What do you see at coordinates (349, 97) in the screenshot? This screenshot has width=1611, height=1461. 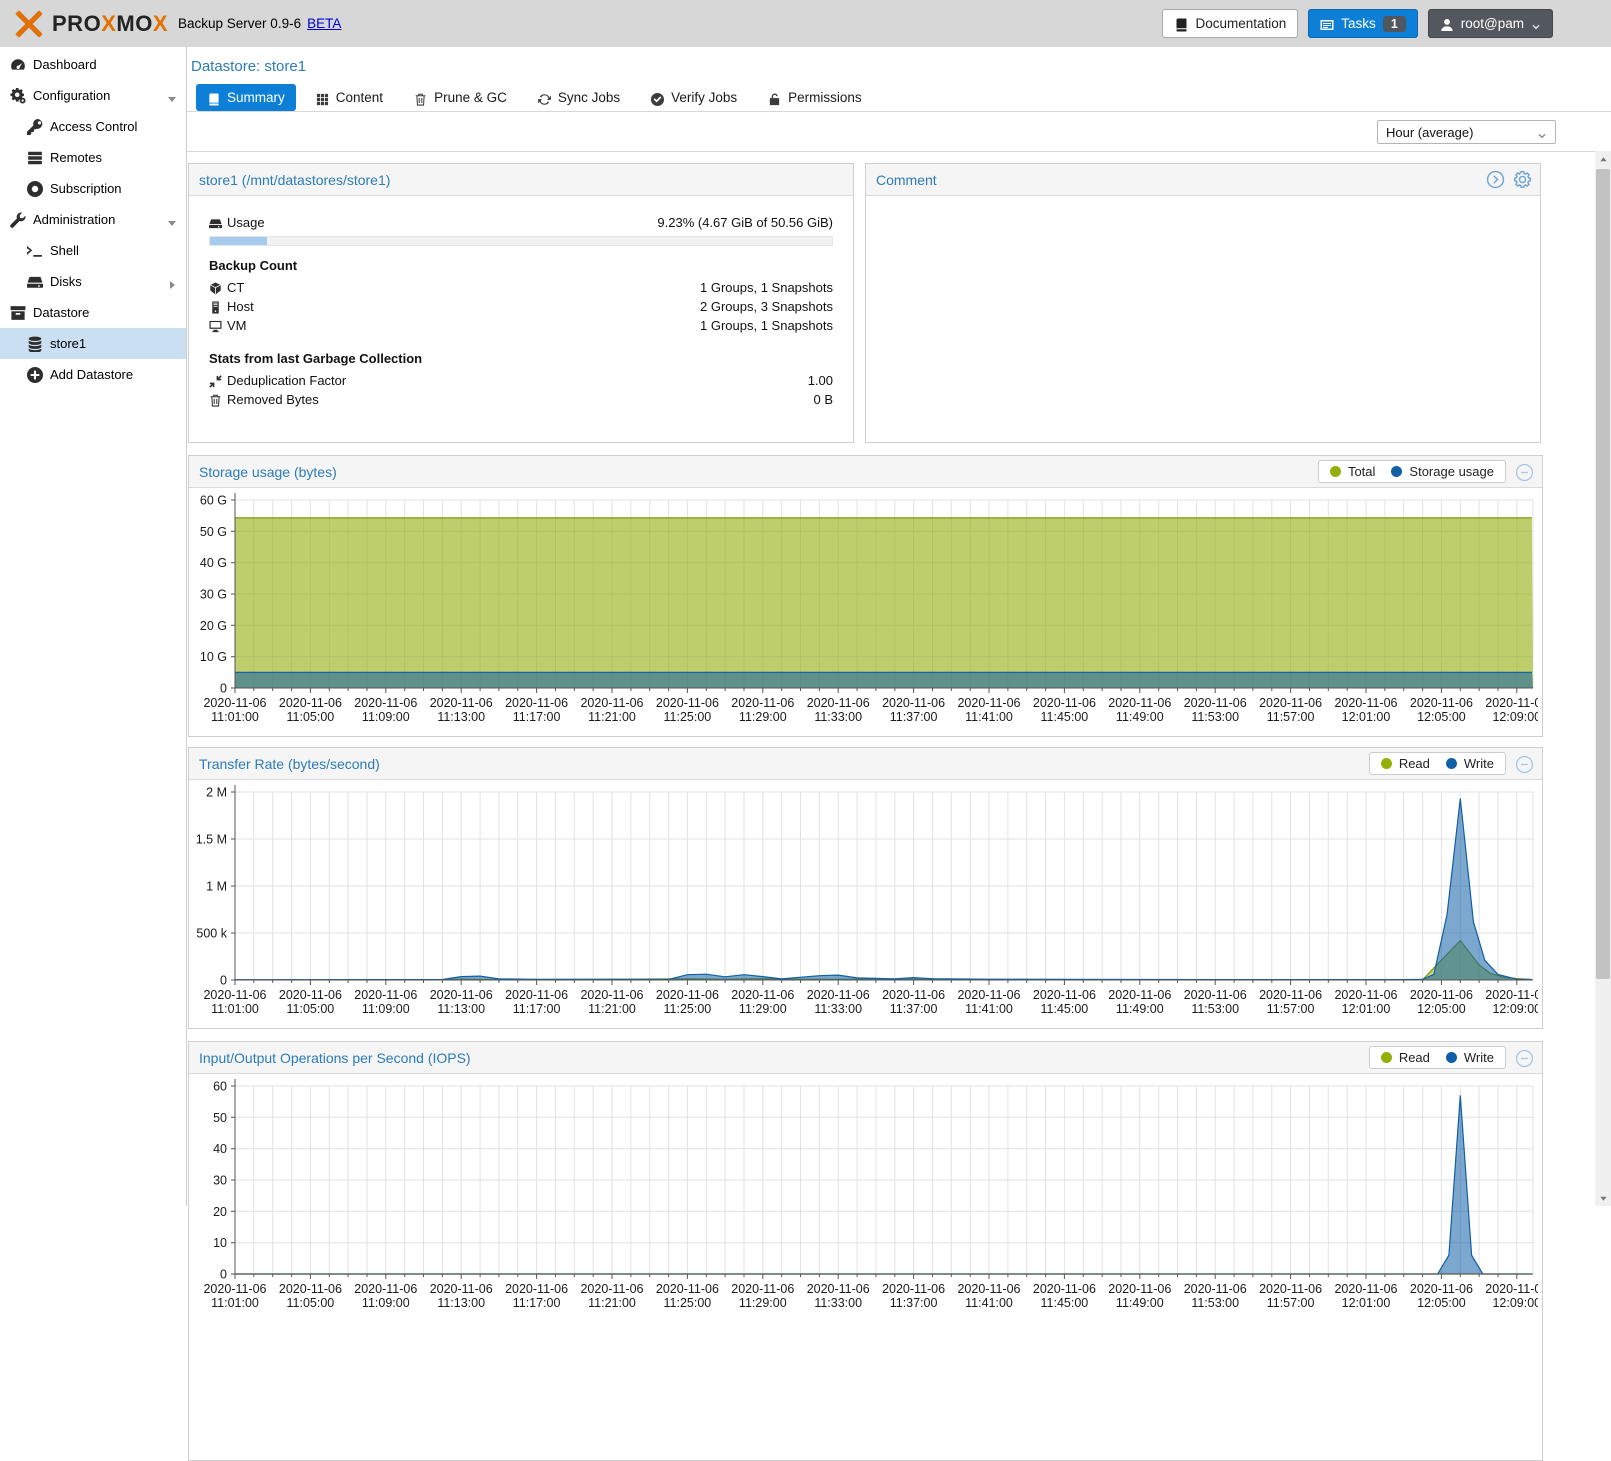 I see `tab-content: Content` at bounding box center [349, 97].